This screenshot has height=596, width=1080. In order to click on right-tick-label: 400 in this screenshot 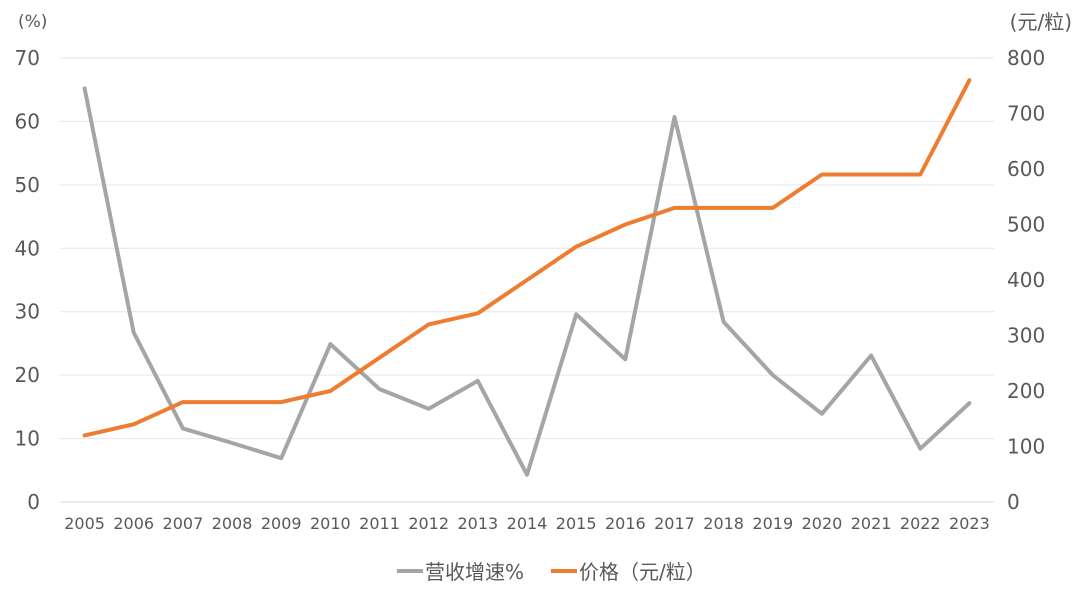, I will do `click(1026, 280)`.